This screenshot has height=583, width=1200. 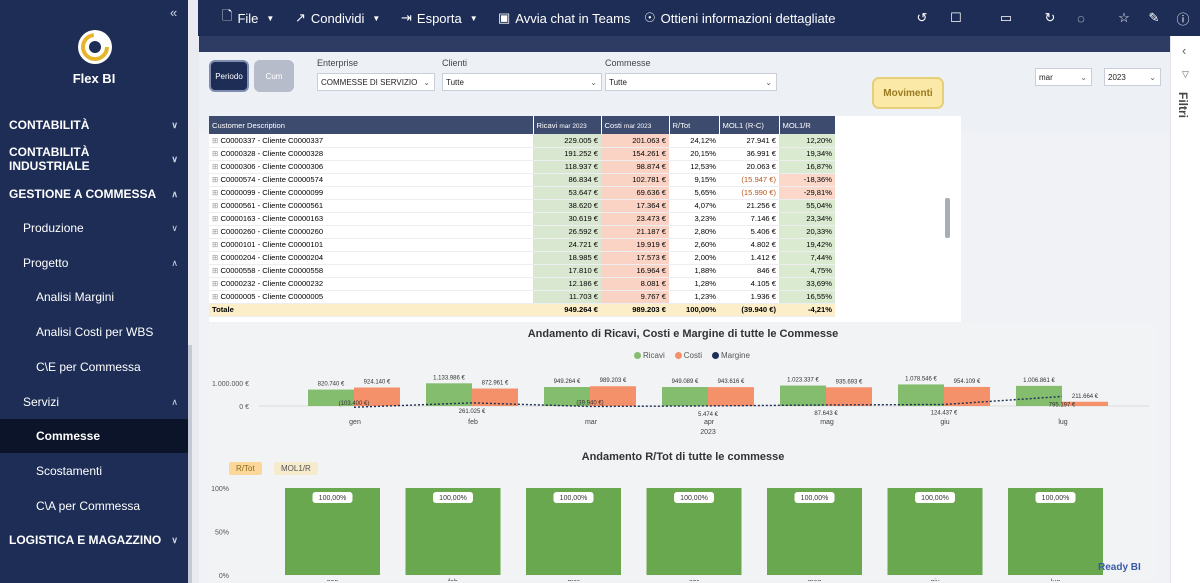 What do you see at coordinates (635, 141) in the screenshot?
I see `cell-costi: 201.063 €` at bounding box center [635, 141].